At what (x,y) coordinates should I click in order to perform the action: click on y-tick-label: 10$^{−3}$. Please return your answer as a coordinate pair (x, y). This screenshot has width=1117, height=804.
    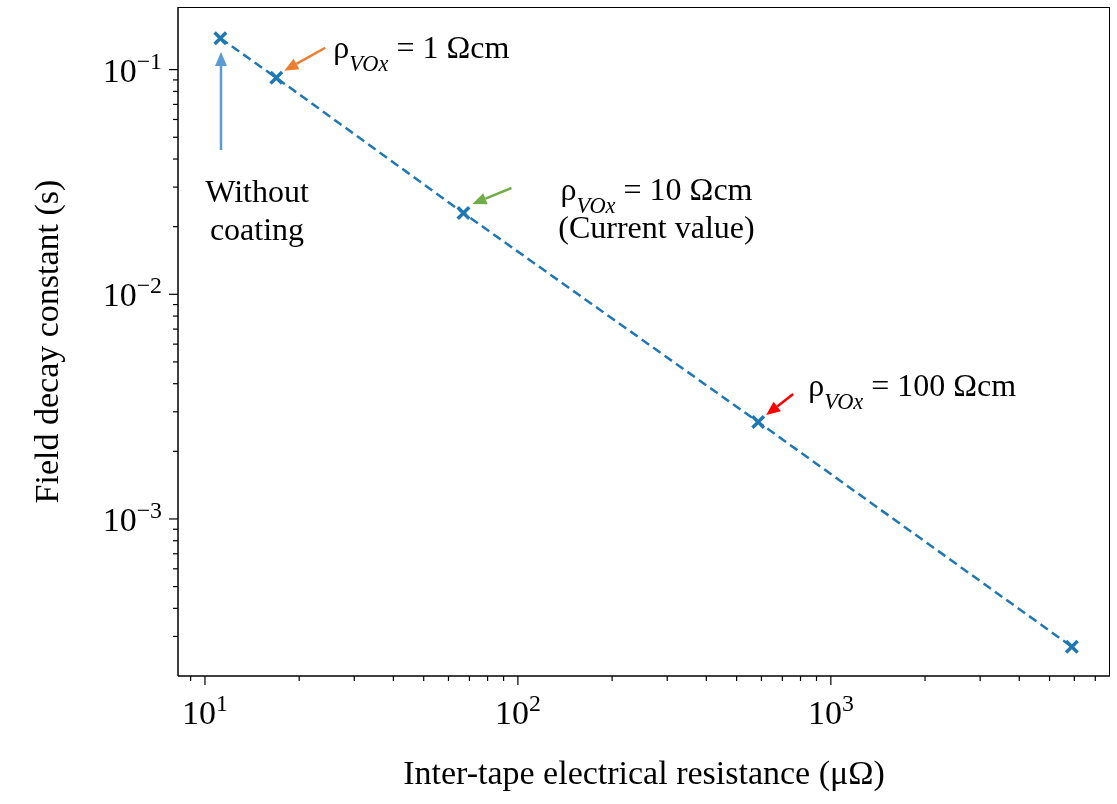
    Looking at the image, I should click on (132, 517).